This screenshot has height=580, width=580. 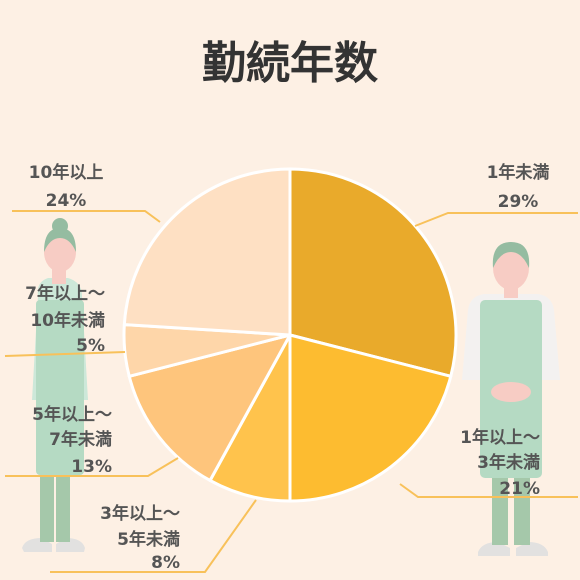 What do you see at coordinates (90, 346) in the screenshot?
I see `slice-value-label-5: 5%` at bounding box center [90, 346].